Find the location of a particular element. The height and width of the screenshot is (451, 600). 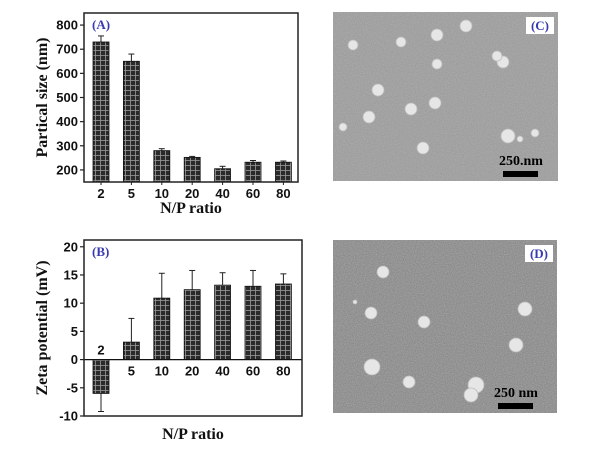

y-tick-label: 300 is located at coordinates (67, 145).